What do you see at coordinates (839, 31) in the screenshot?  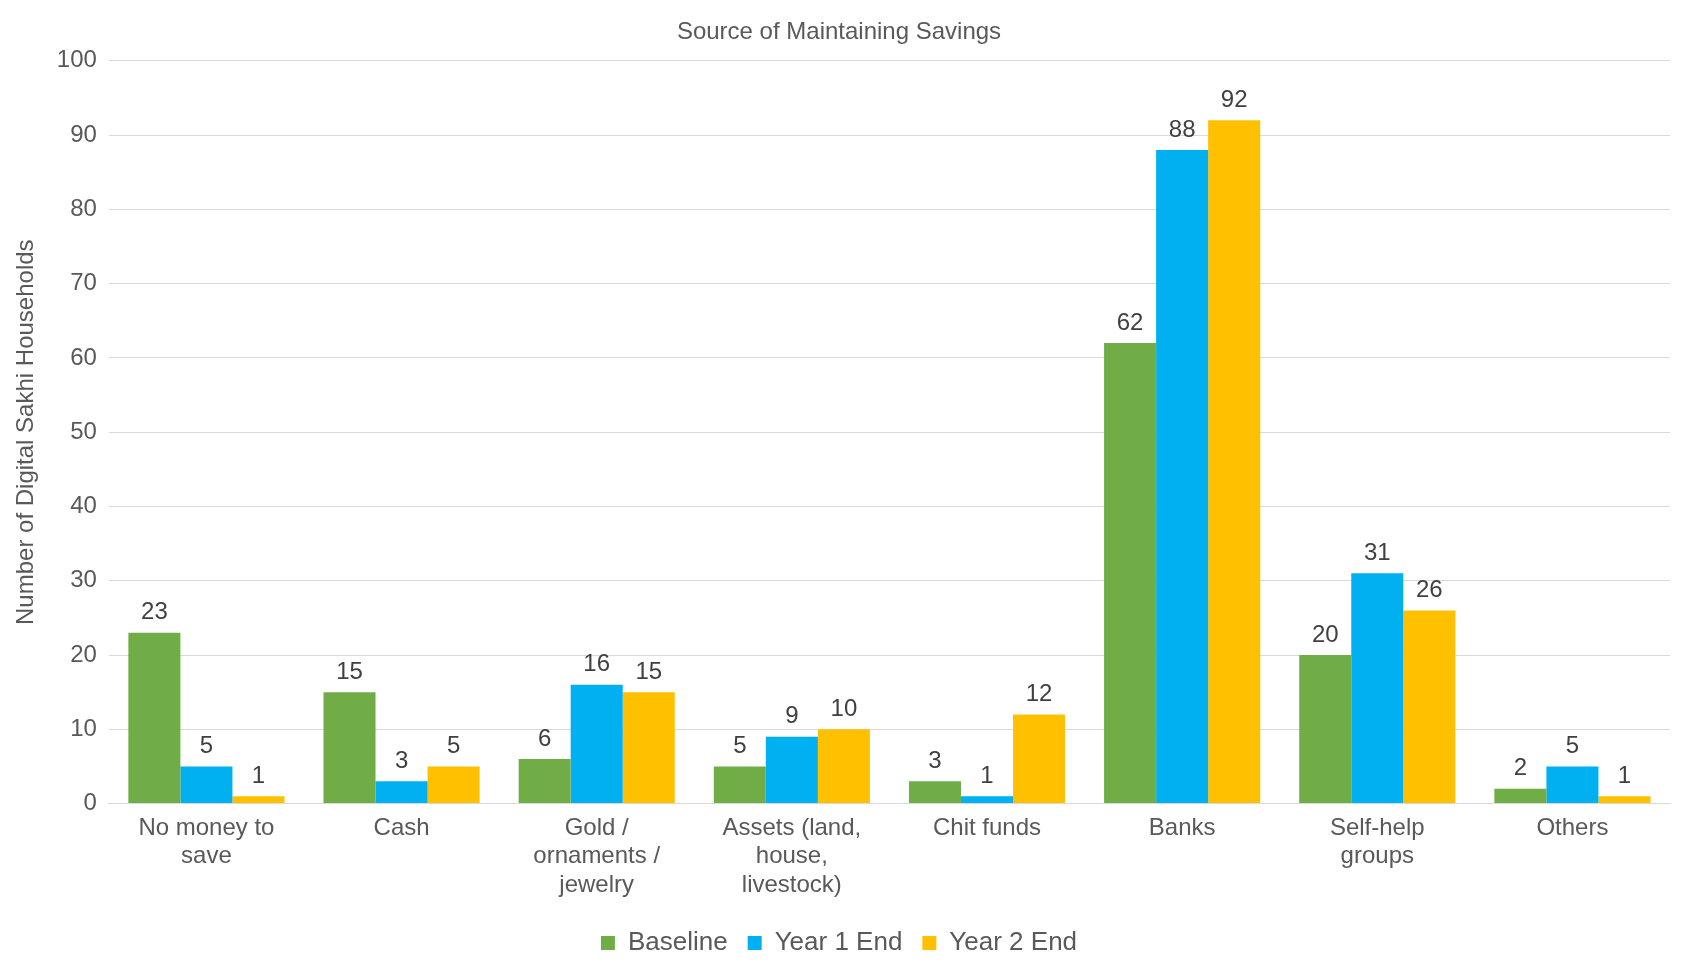 I see `chart-title: Source of Maintaining Savings` at bounding box center [839, 31].